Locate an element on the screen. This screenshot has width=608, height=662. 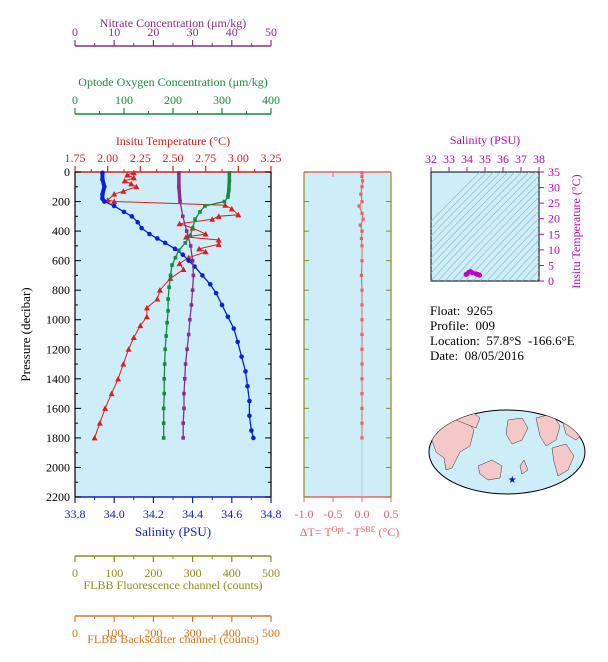
backscatter-tick-label: 100 is located at coordinates (114, 633).